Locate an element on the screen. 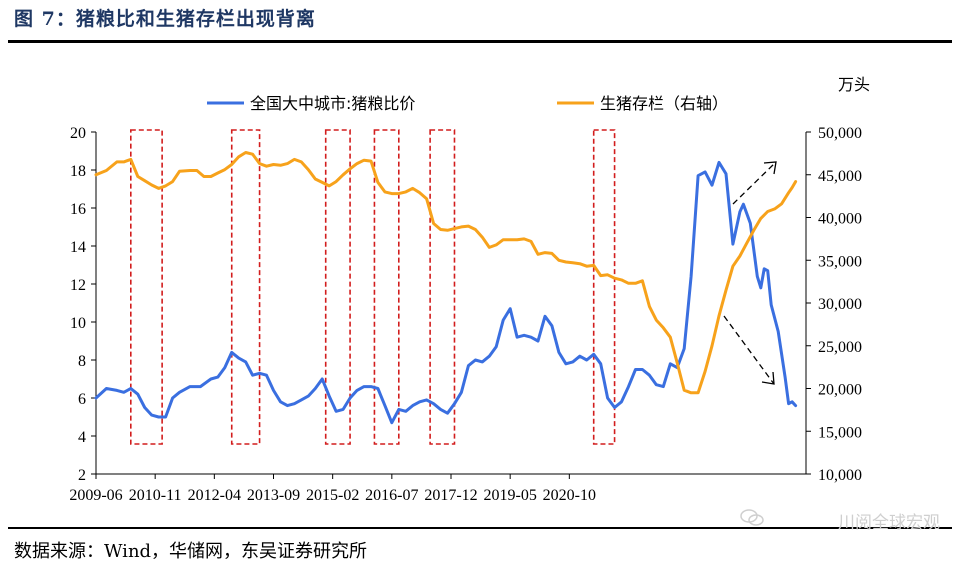 This screenshot has height=568, width=960. x-tick-label: 2010-11 is located at coordinates (155, 495).